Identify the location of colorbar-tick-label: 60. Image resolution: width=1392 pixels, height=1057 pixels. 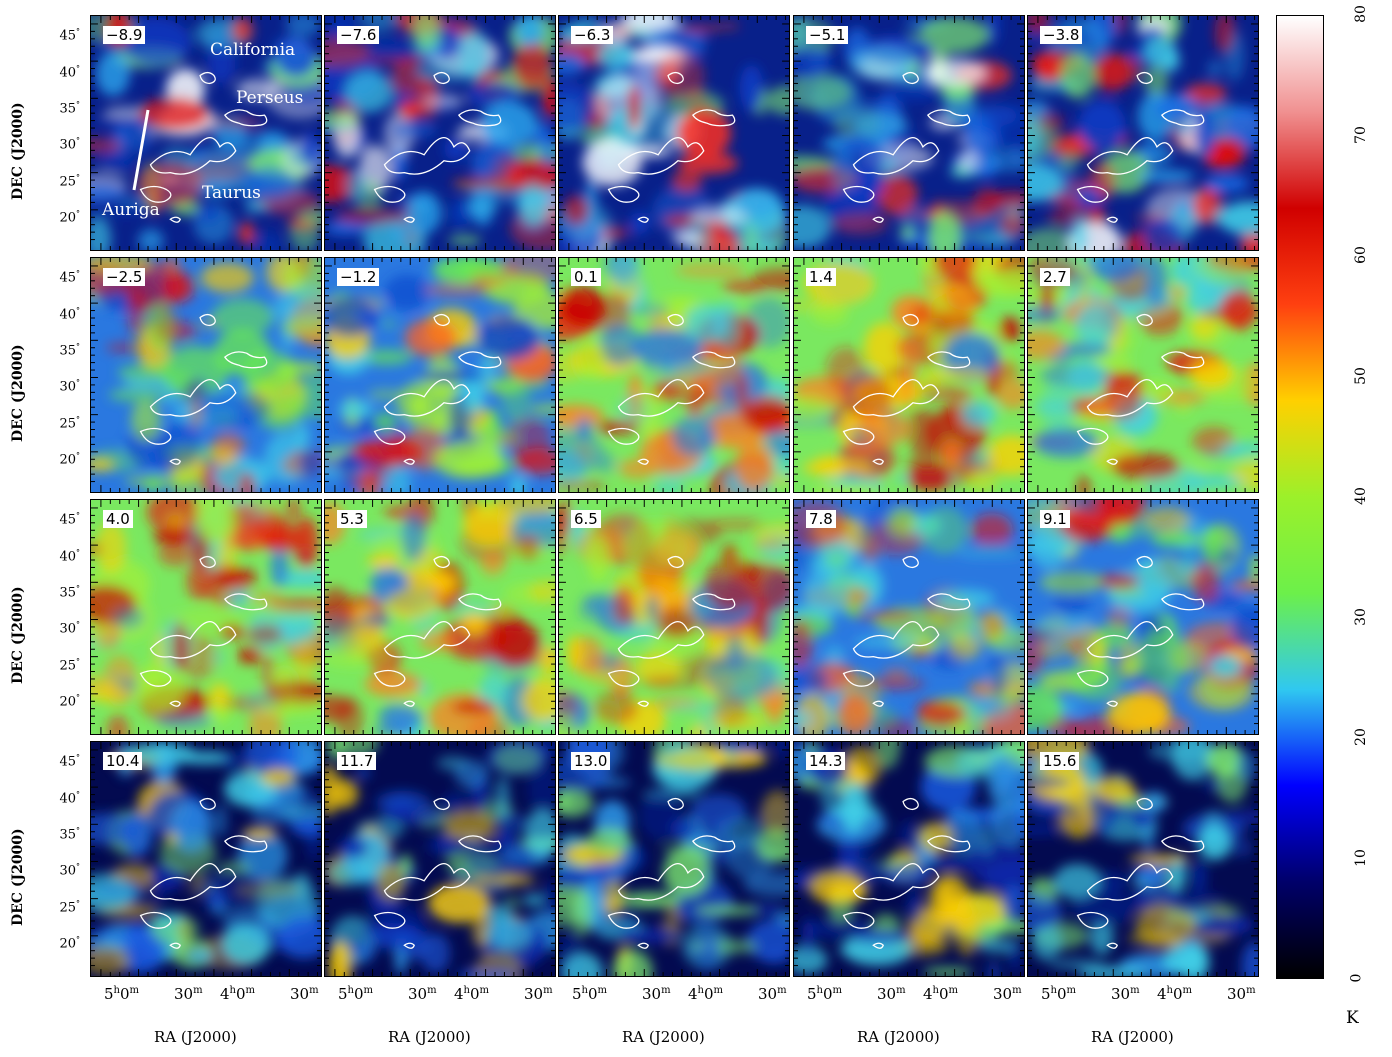
(1360, 255).